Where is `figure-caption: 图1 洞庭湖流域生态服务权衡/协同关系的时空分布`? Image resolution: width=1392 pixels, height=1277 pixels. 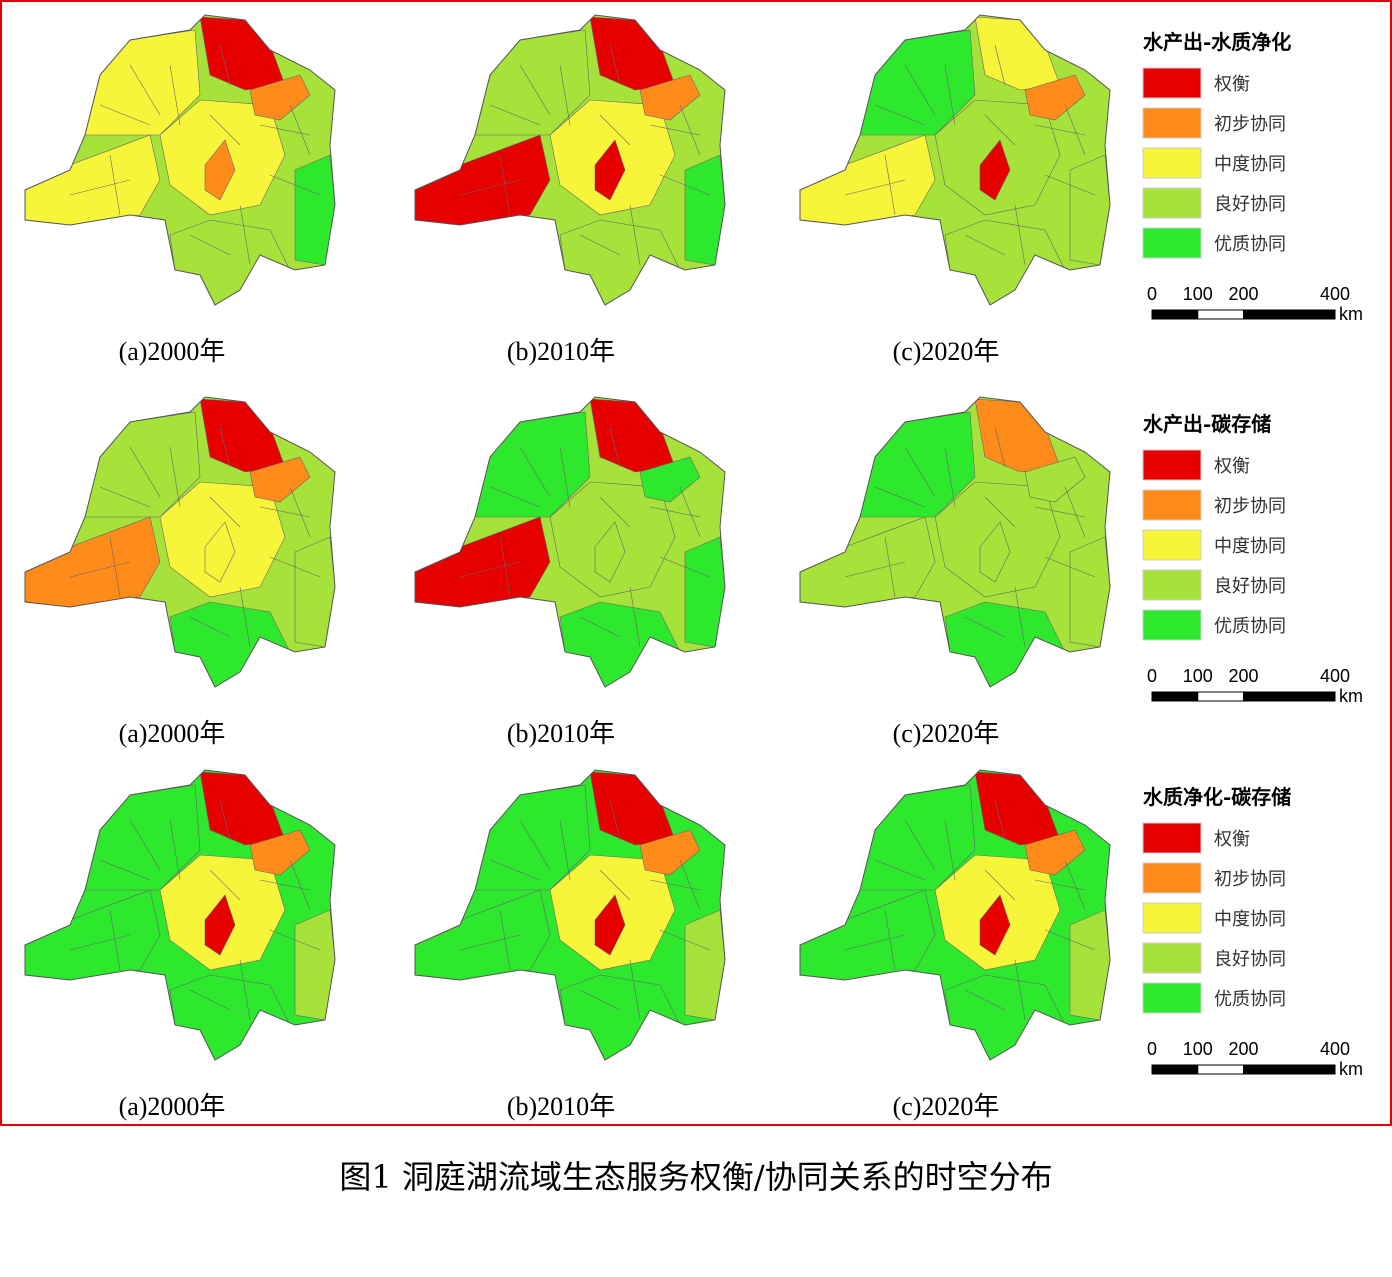
figure-caption: 图1 洞庭湖流域生态服务权衡/协同关系的时空分布 is located at coordinates (695, 1177).